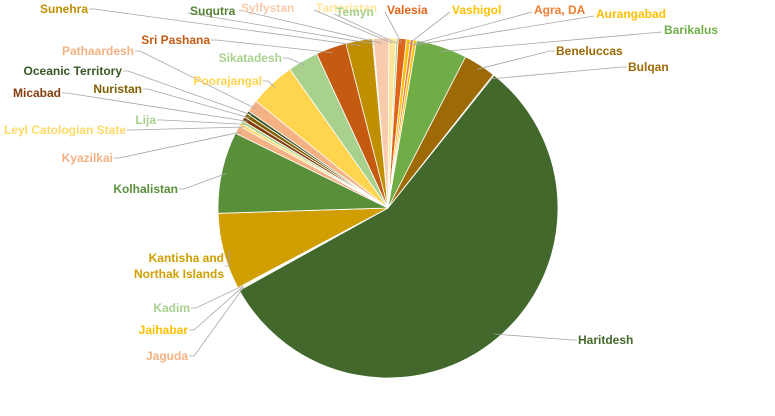 The image size is (775, 416). What do you see at coordinates (186, 128) in the screenshot?
I see `leader-line-leyl-catologian-state` at bounding box center [186, 128].